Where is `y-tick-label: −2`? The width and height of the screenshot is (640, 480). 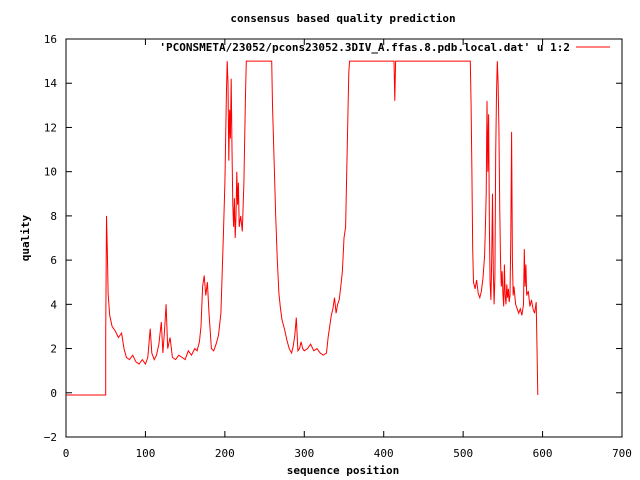 y-tick-label: −2 is located at coordinates (50, 437).